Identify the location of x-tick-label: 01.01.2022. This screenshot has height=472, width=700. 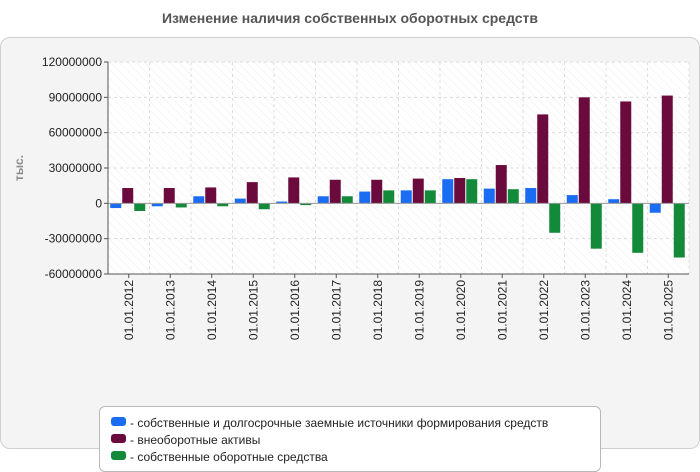
(544, 310).